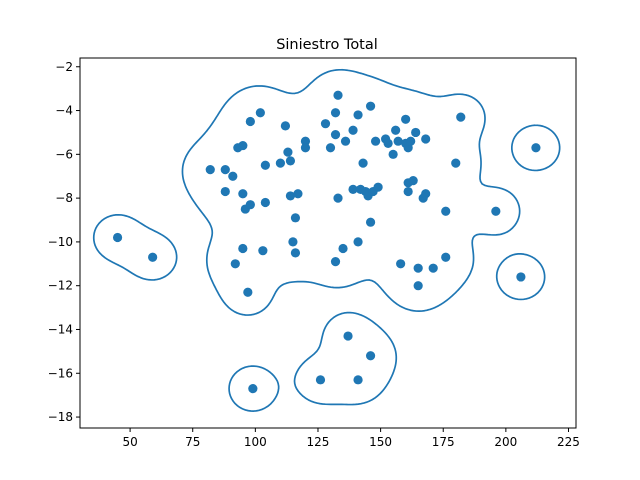 This screenshot has width=640, height=480. Describe the element at coordinates (129, 442) in the screenshot. I see `x-tick-label: 50` at that location.